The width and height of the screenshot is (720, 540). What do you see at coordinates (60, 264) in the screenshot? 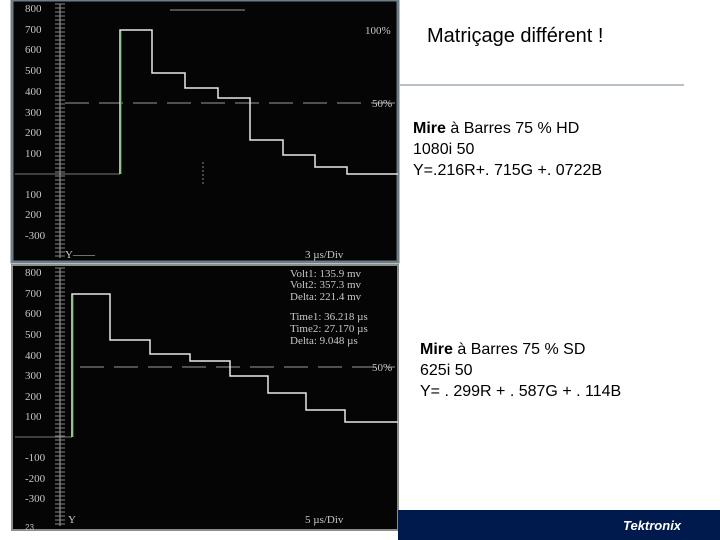
I see `scale-ticks` at bounding box center [60, 264].